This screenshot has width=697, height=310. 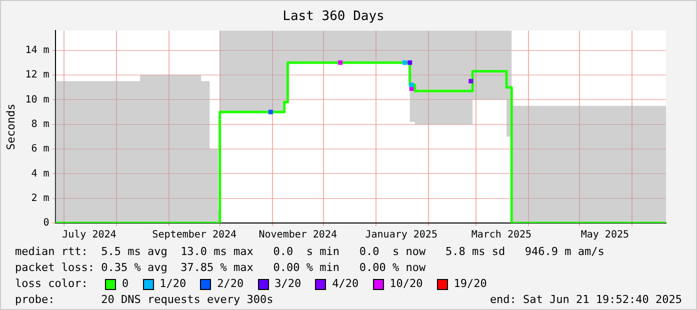 What do you see at coordinates (288, 284) in the screenshot?
I see `legend-label: 3/20` at bounding box center [288, 284].